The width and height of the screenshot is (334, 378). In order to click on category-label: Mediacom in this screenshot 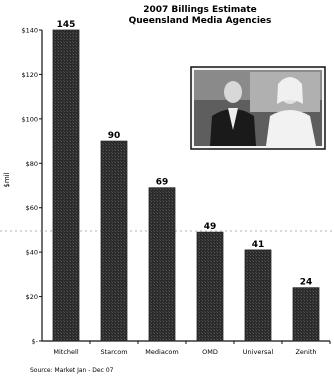, I will do `click(161, 352)`.